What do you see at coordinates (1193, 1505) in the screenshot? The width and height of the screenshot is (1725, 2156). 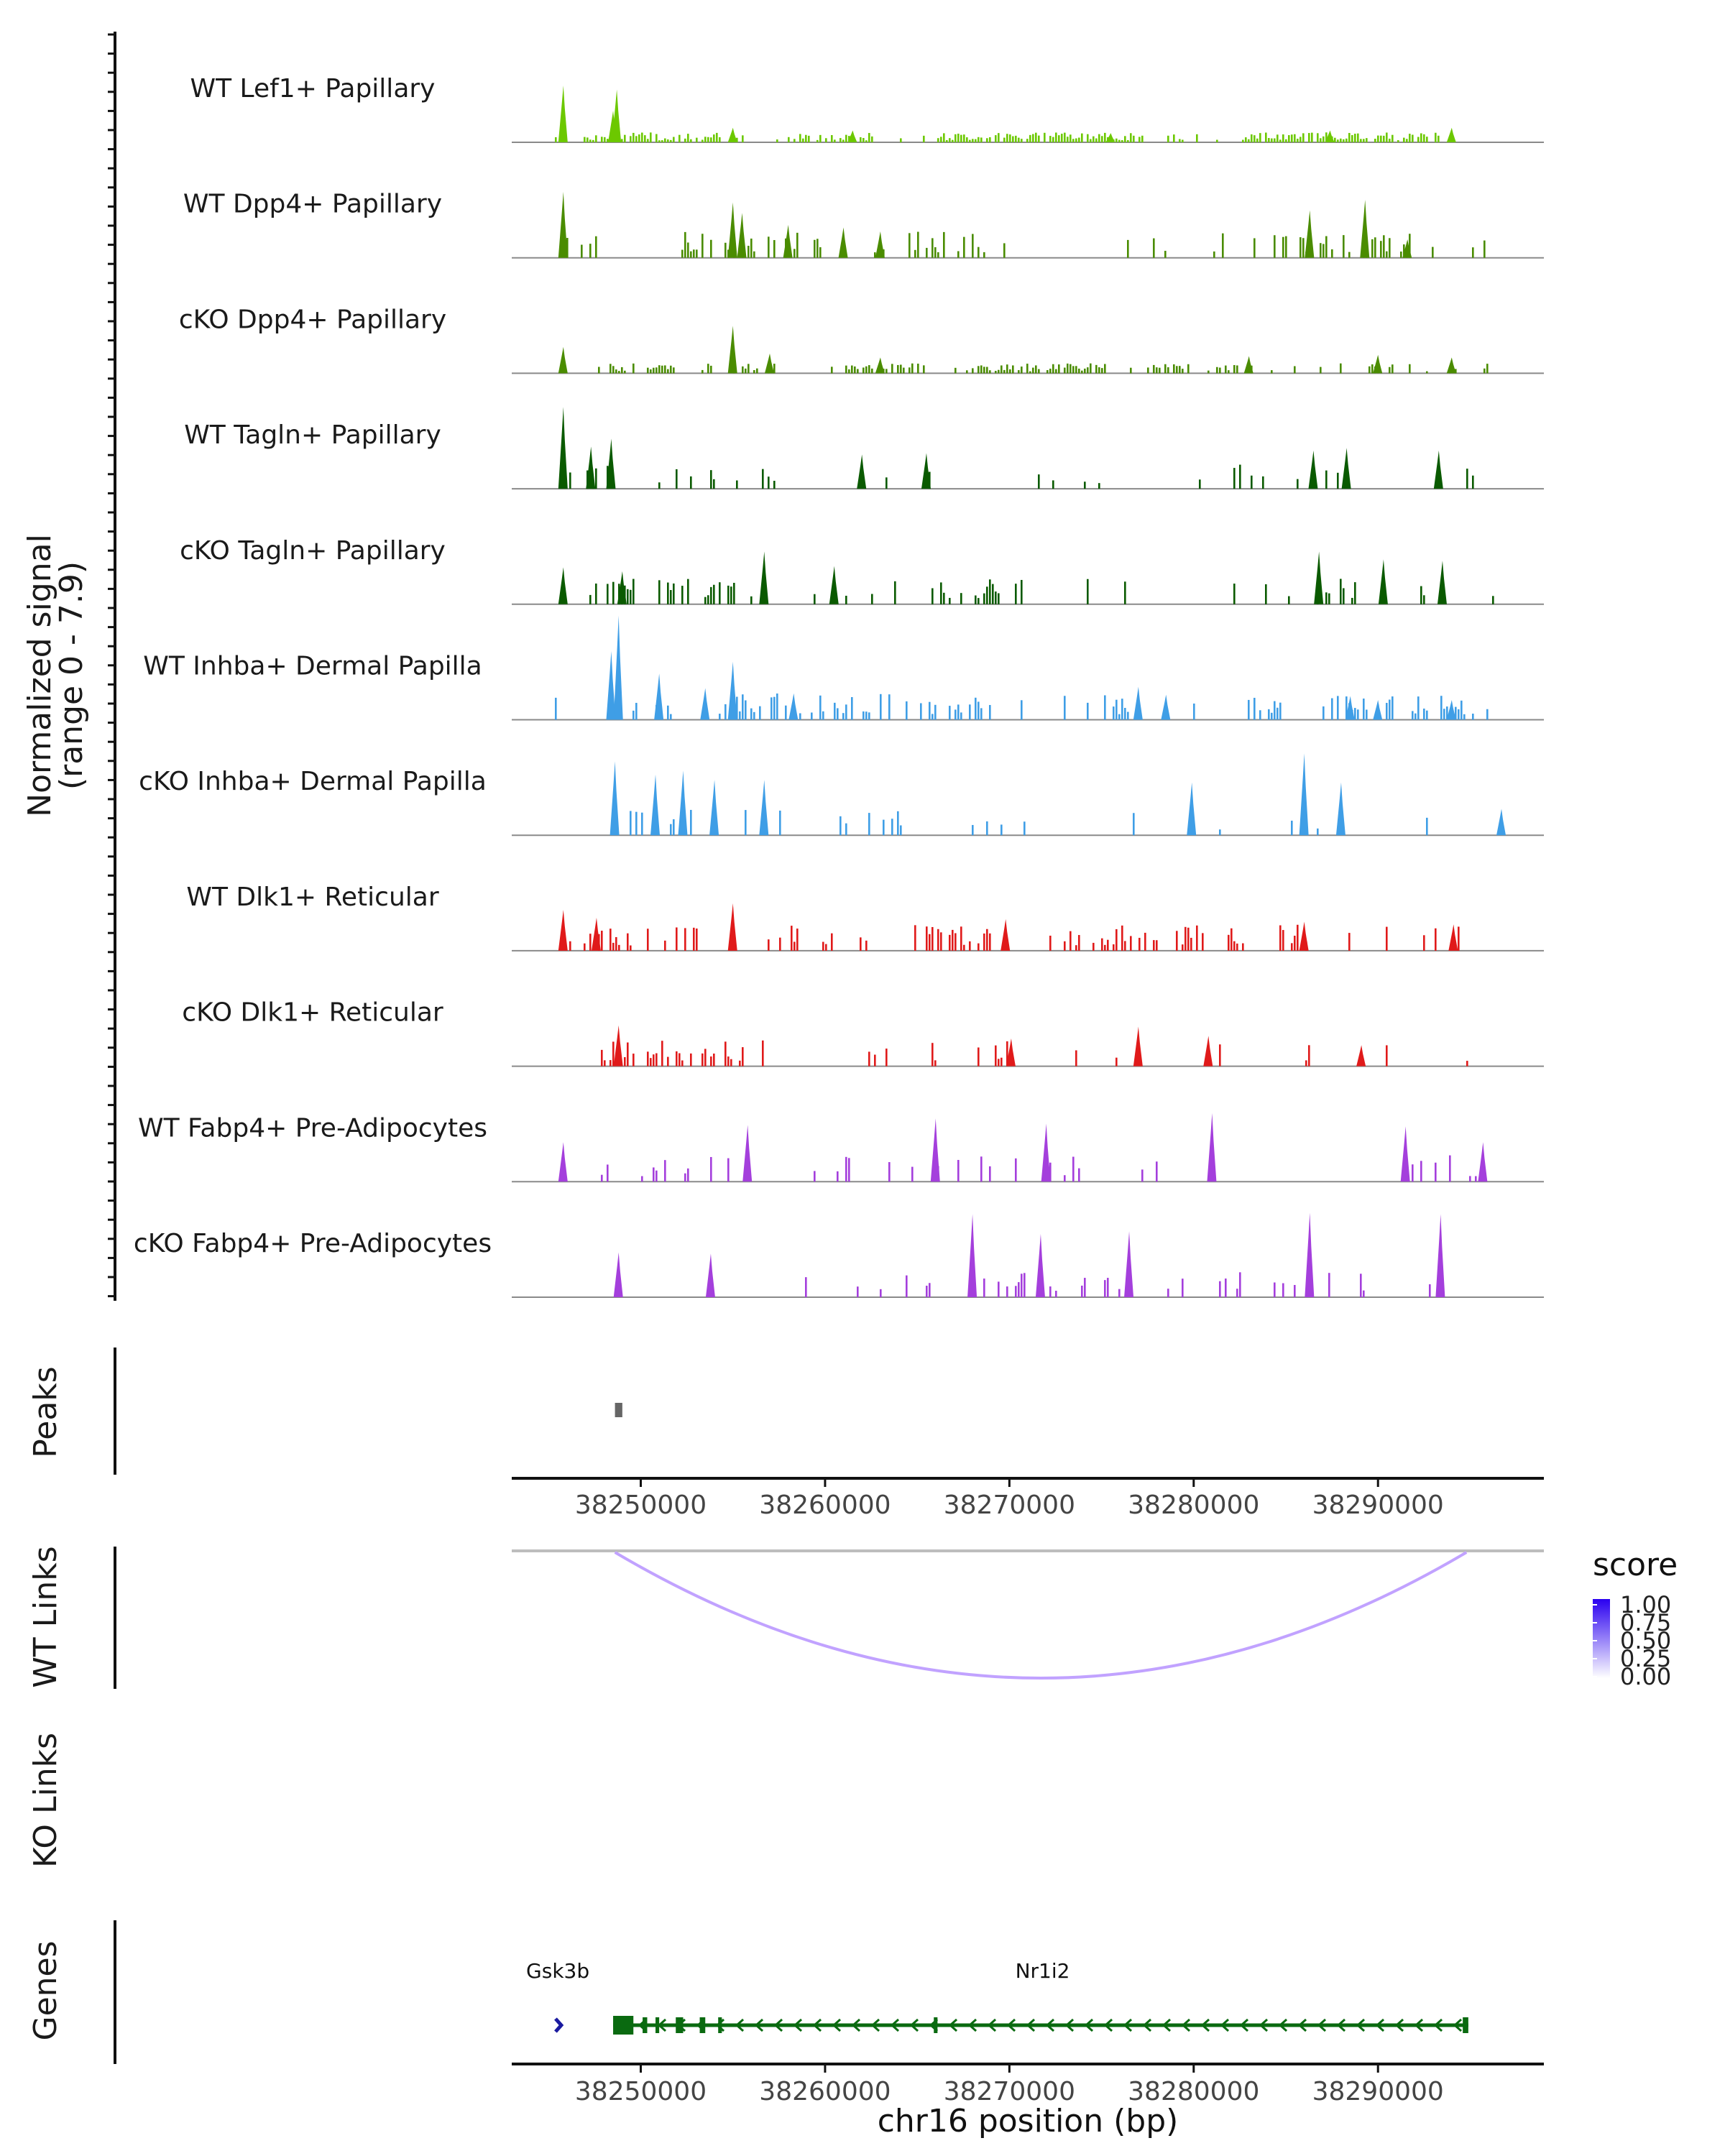 I see `x-tick-label: 38280000` at bounding box center [1193, 1505].